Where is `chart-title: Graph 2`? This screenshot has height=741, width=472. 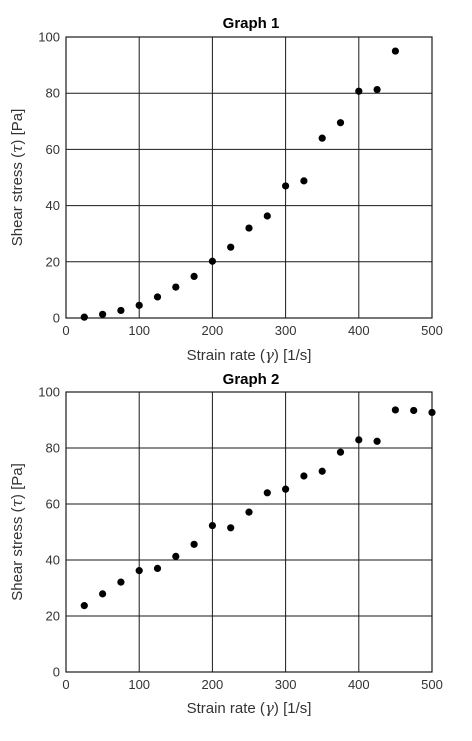
chart-title: Graph 2 is located at coordinates (251, 379).